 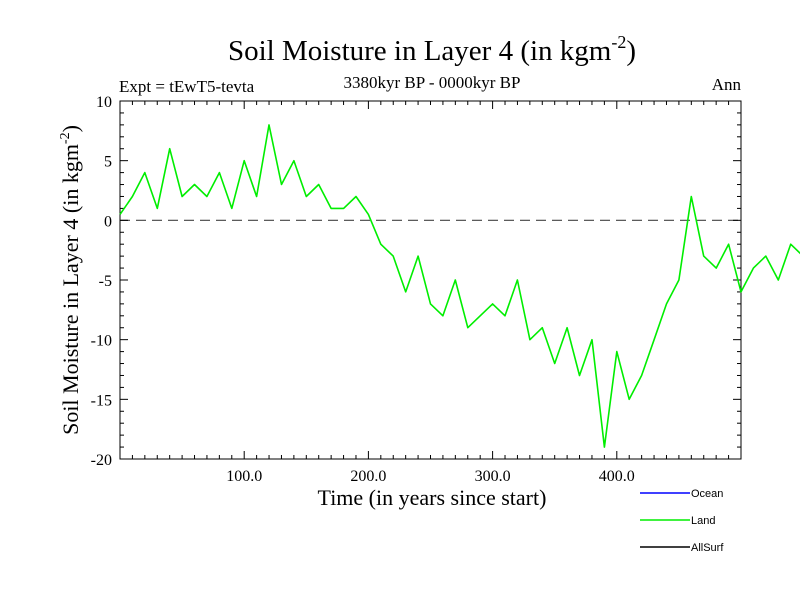 What do you see at coordinates (617, 476) in the screenshot?
I see `x-tick-label: 400.0` at bounding box center [617, 476].